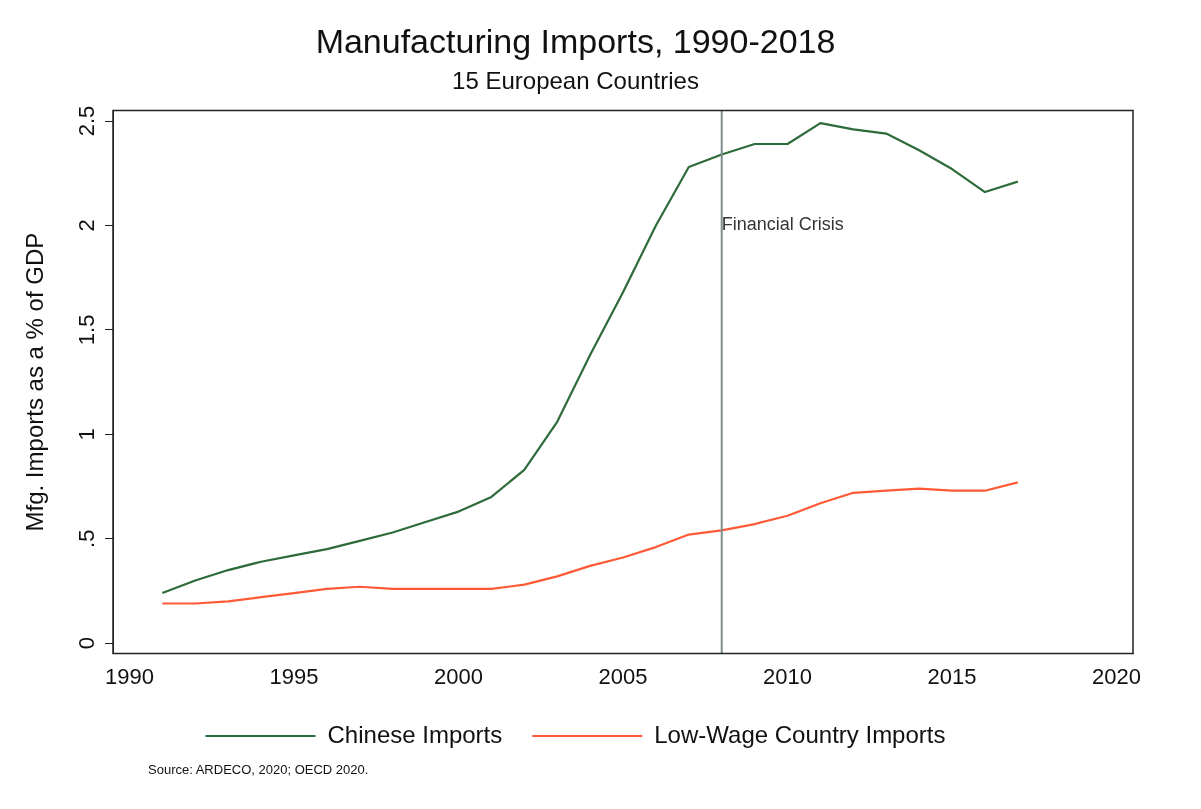  What do you see at coordinates (129, 676) in the screenshot?
I see `x-tick-label: 1990` at bounding box center [129, 676].